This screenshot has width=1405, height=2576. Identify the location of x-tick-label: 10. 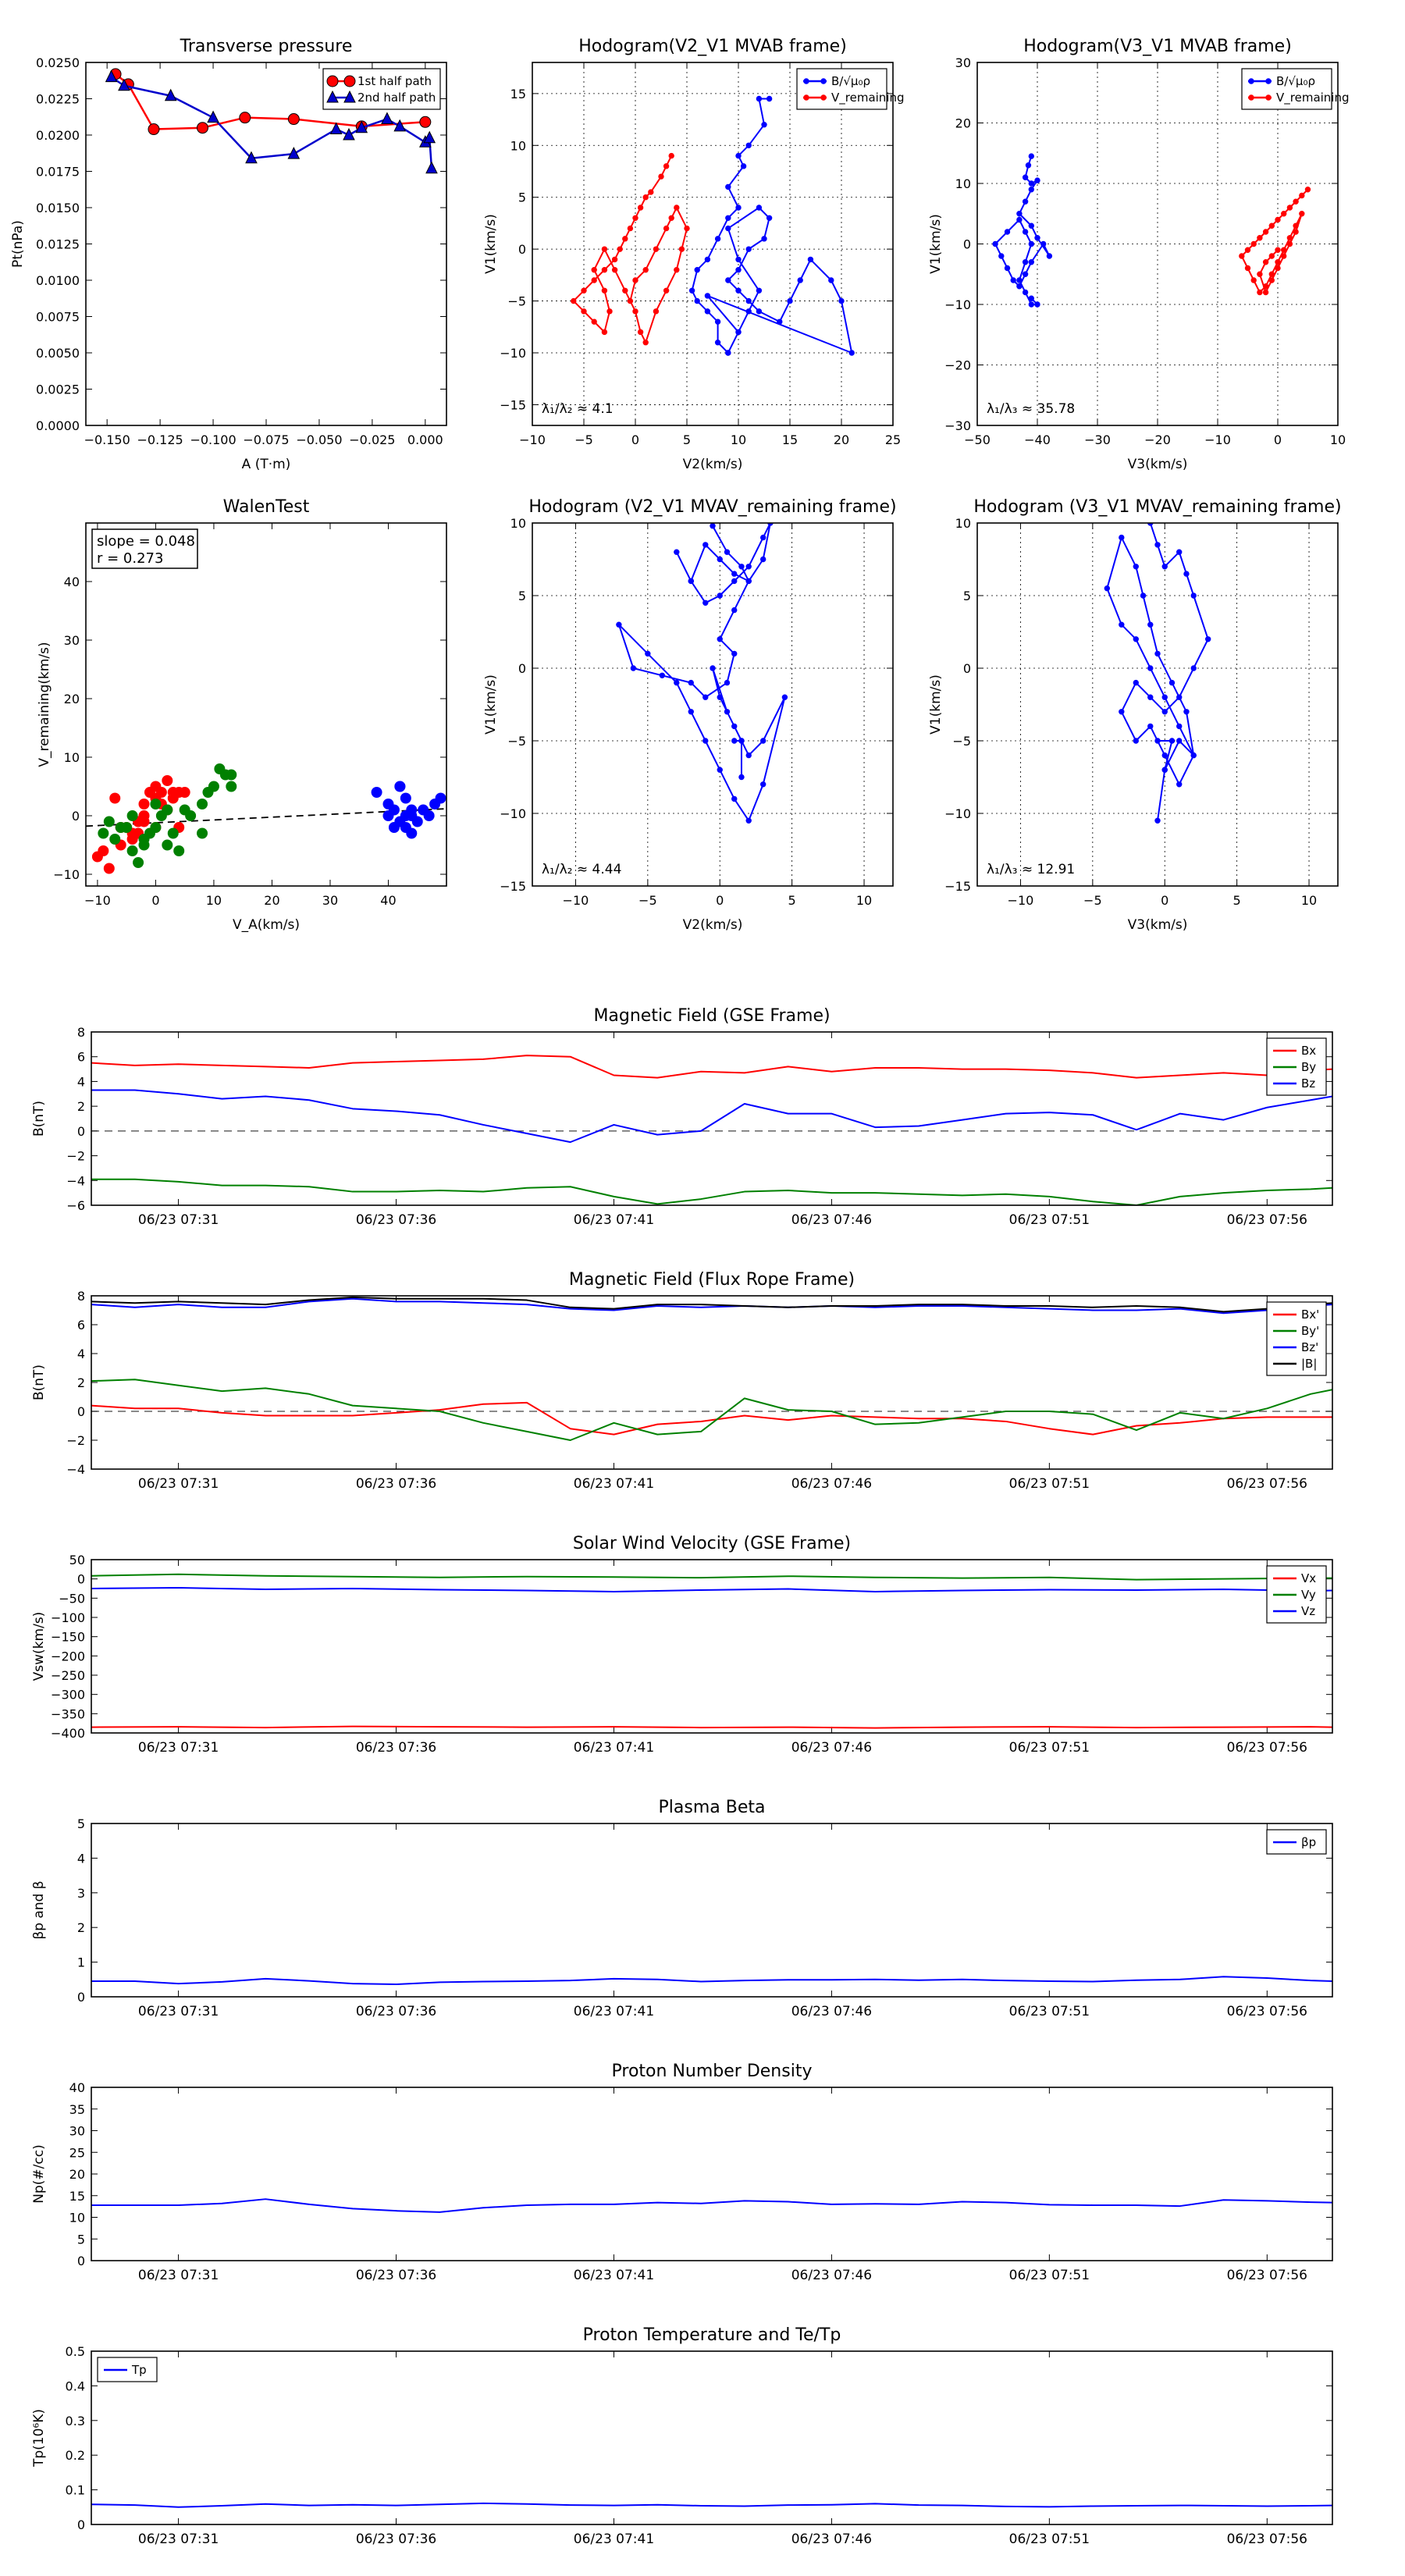
(739, 439).